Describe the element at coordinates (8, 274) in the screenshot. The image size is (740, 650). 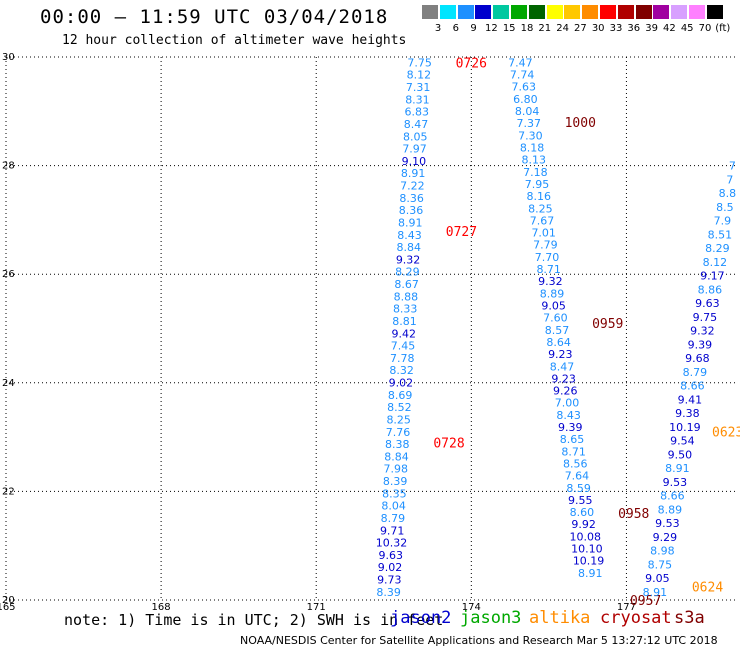
I see `lat-tick-label: 26` at that location.